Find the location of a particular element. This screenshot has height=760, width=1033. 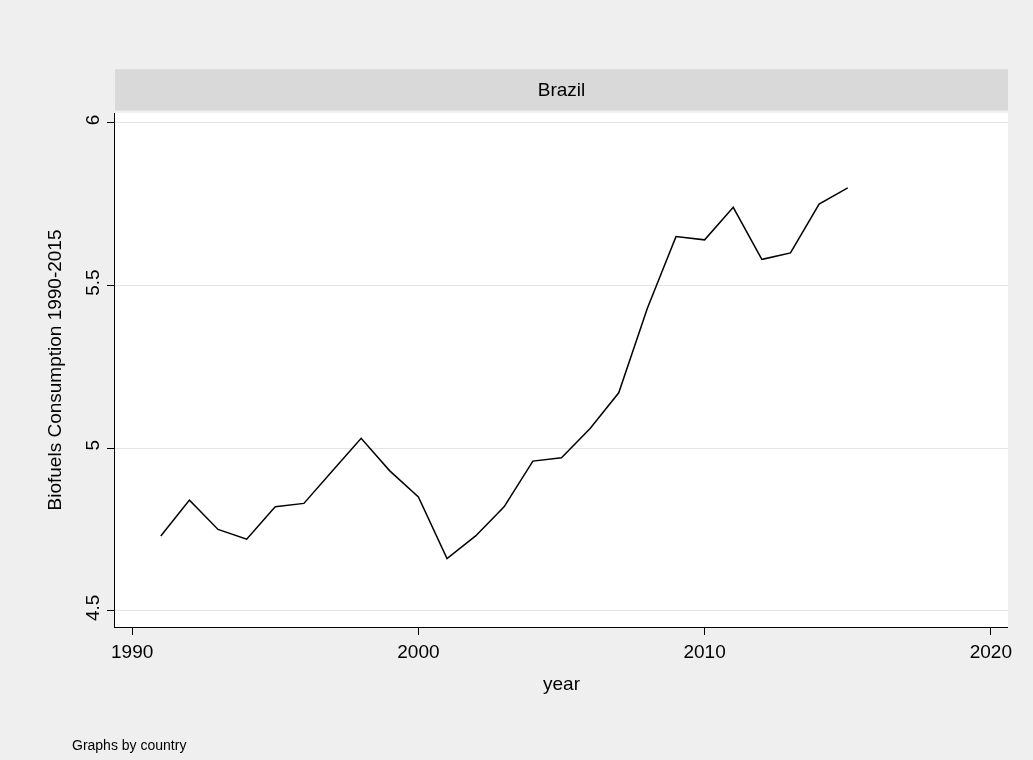

x-tick-label: 2010 is located at coordinates (704, 651).